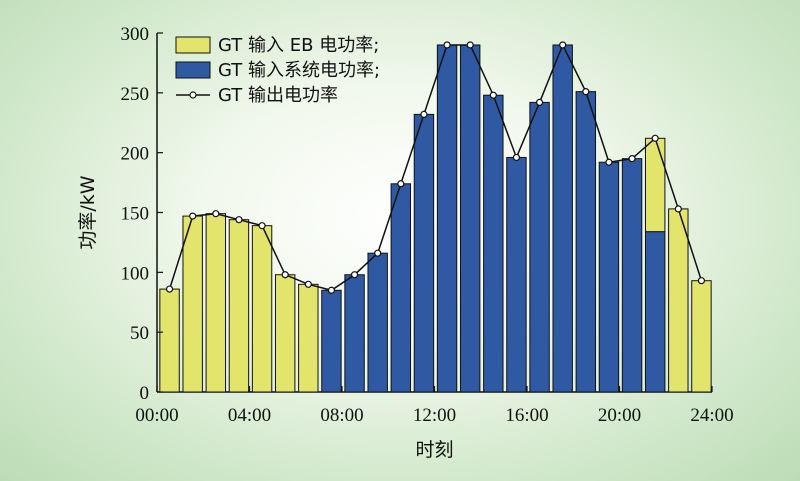 Image resolution: width=800 pixels, height=481 pixels. Describe the element at coordinates (434, 450) in the screenshot. I see `x-axis-title: 时刻` at that location.